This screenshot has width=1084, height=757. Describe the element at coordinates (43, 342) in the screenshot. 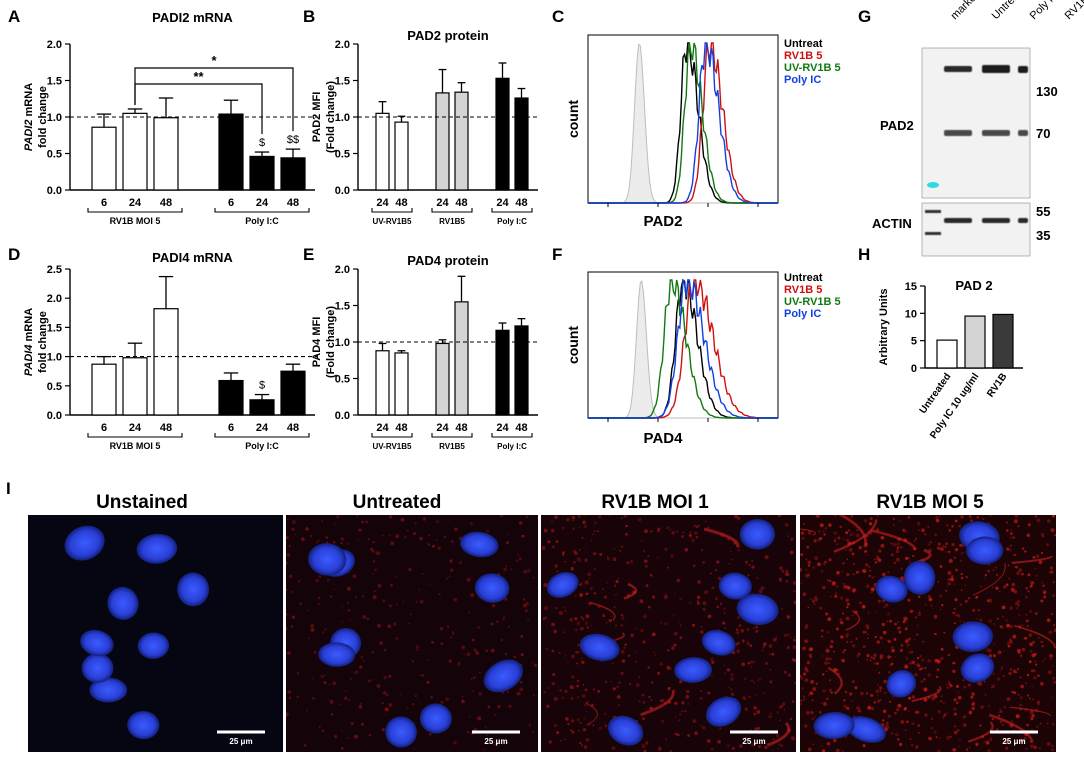

I see `y-axis-label2-d: fold change` at that location.